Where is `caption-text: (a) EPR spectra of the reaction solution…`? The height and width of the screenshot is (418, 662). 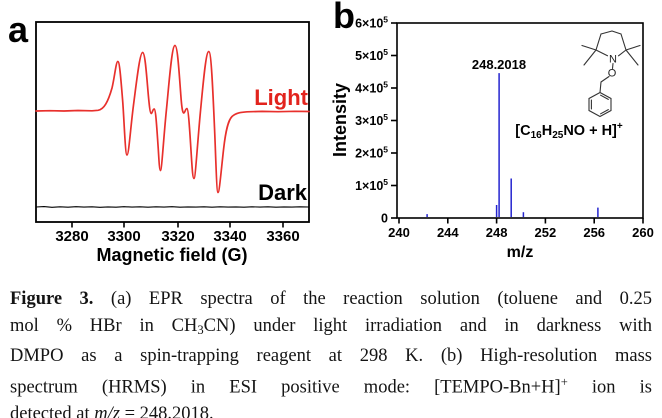
caption-text: (a) EPR spectra of the reaction solution… is located at coordinates (373, 299).